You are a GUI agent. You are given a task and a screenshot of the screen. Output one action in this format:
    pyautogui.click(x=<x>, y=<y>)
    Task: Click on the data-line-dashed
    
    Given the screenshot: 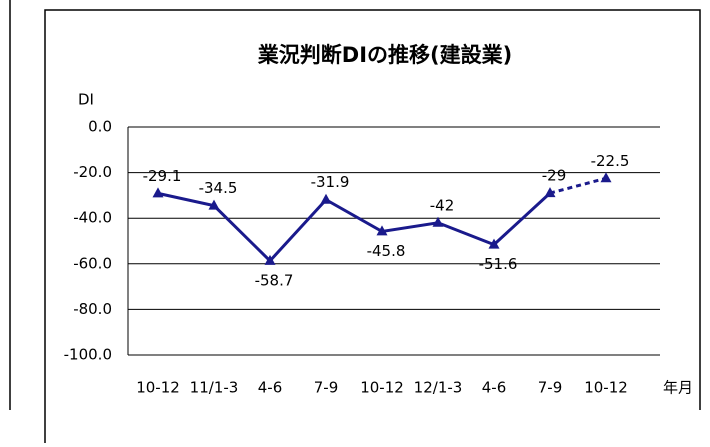 What is the action you would take?
    pyautogui.click(x=578, y=185)
    